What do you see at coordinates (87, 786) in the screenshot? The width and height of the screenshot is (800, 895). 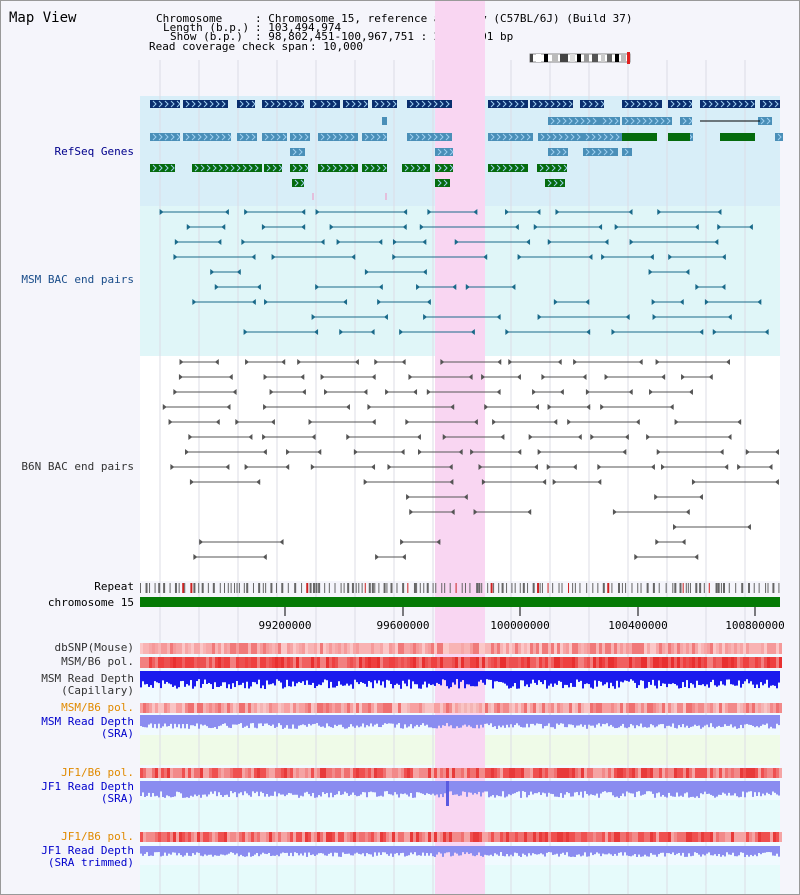 I see `jf1-depth-label: JF1 Read Depth` at bounding box center [87, 786].